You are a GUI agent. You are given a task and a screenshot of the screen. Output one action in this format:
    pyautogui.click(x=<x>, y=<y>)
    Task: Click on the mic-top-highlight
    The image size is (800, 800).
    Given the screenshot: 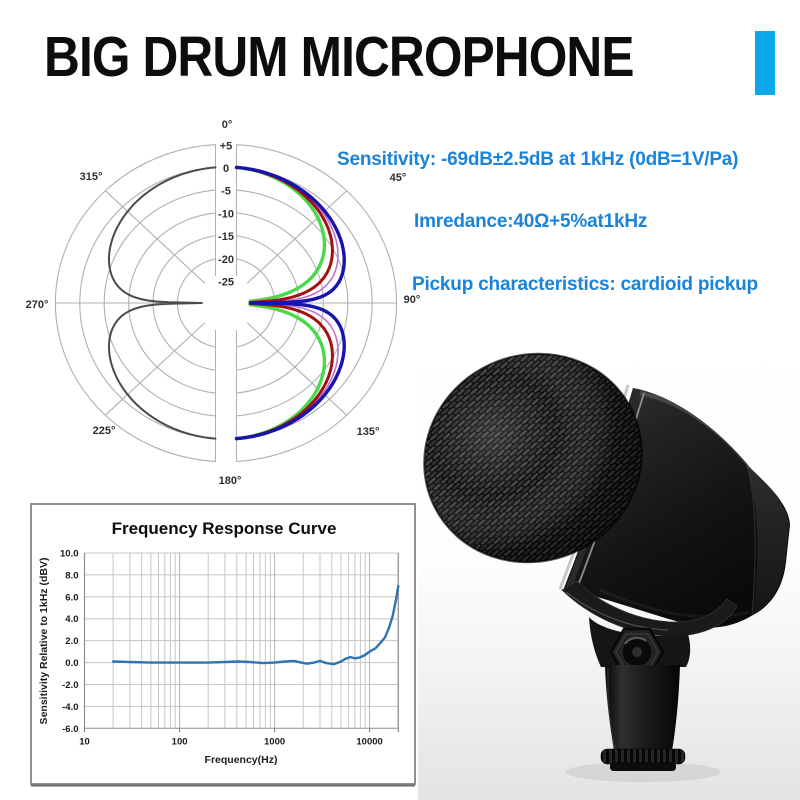 What is the action you would take?
    pyautogui.click(x=695, y=430)
    